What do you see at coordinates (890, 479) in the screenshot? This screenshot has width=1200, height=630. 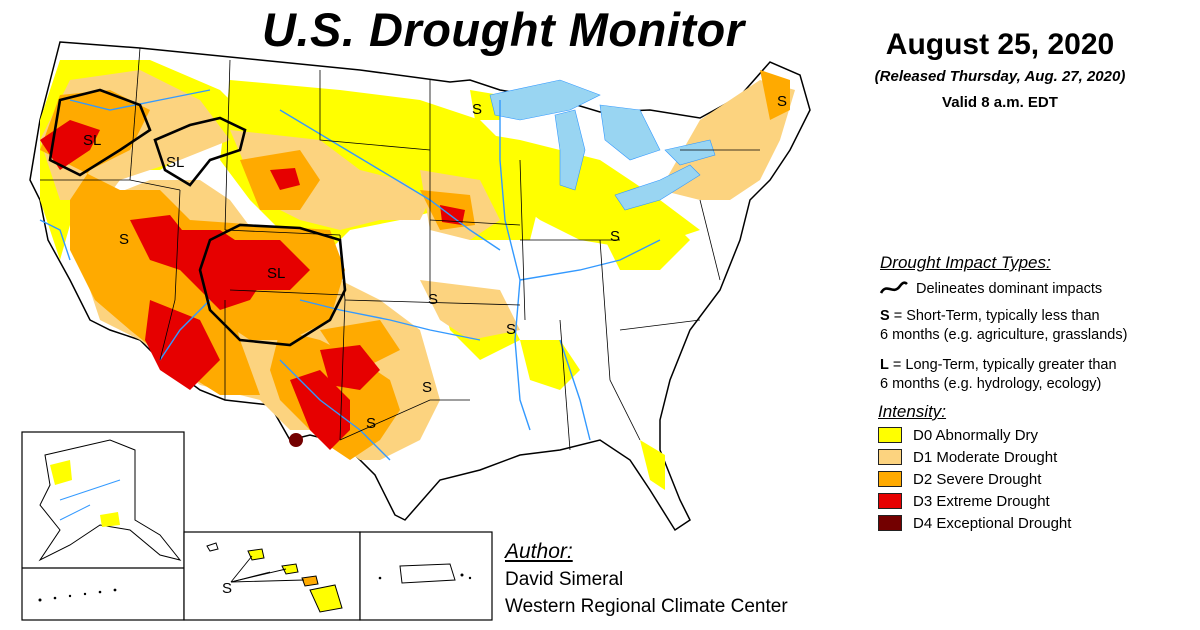 I see `intensity-swatch-d2` at bounding box center [890, 479].